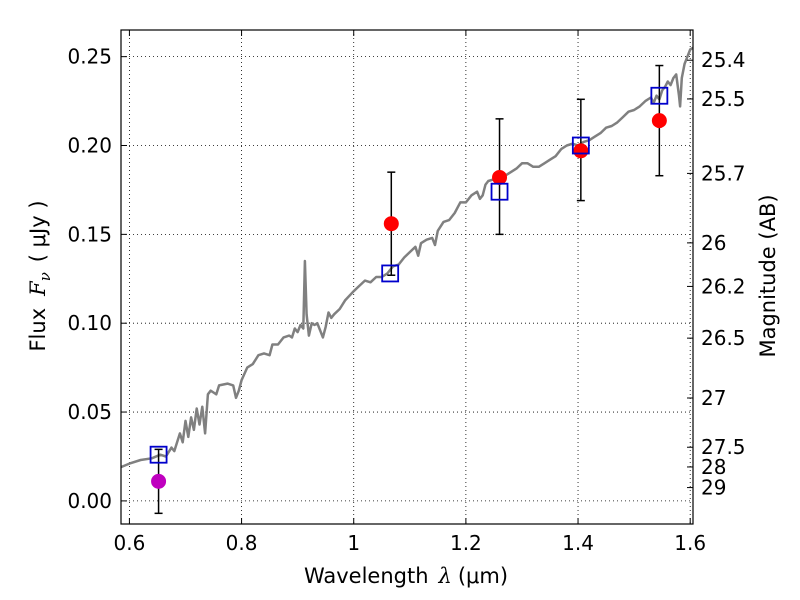 This screenshot has width=800, height=600. I want to click on y2-tick-label: 26, so click(713, 243).